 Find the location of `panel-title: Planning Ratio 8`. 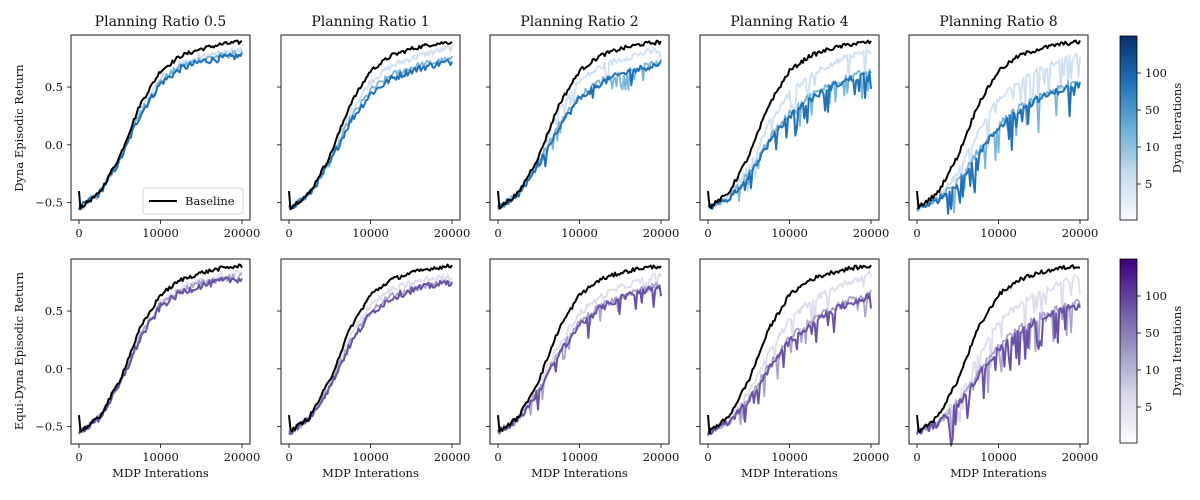

panel-title: Planning Ratio 8 is located at coordinates (998, 22).